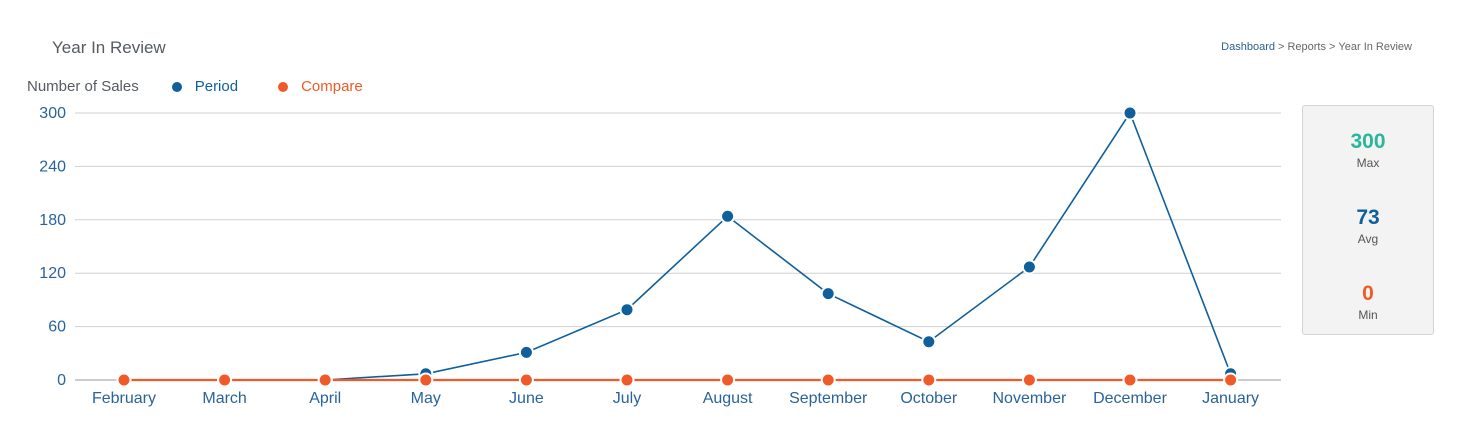 The image size is (1459, 421). What do you see at coordinates (224, 398) in the screenshot?
I see `x-tick-label: March` at bounding box center [224, 398].